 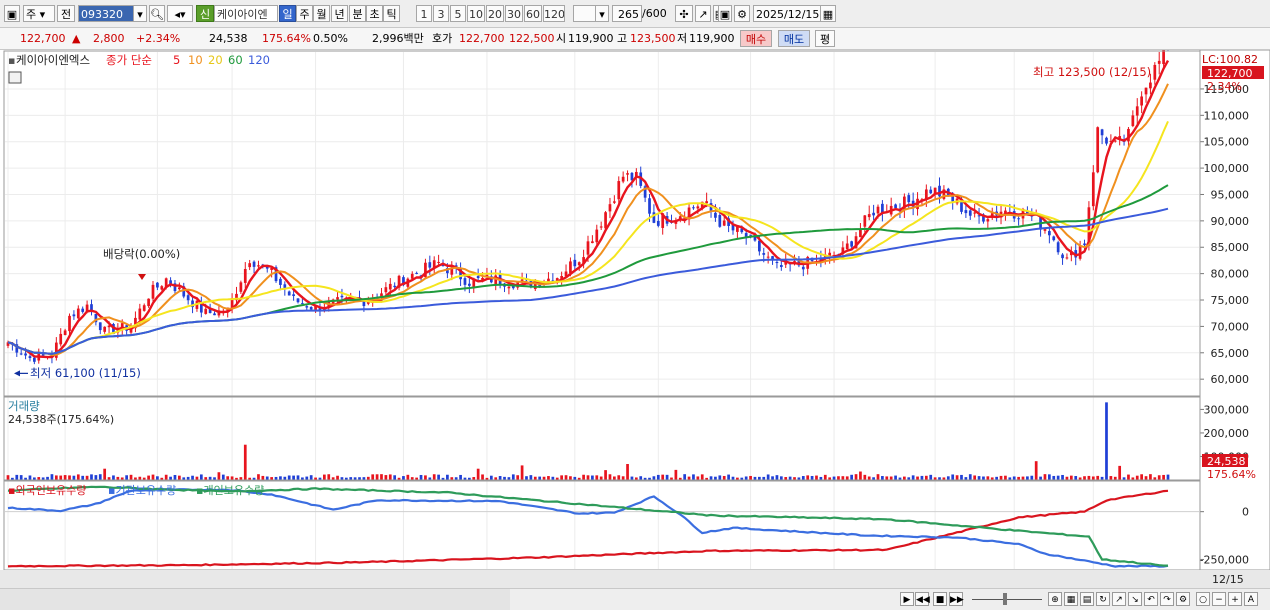 I want to click on lc-label: LC:100.82, so click(x=1230, y=59).